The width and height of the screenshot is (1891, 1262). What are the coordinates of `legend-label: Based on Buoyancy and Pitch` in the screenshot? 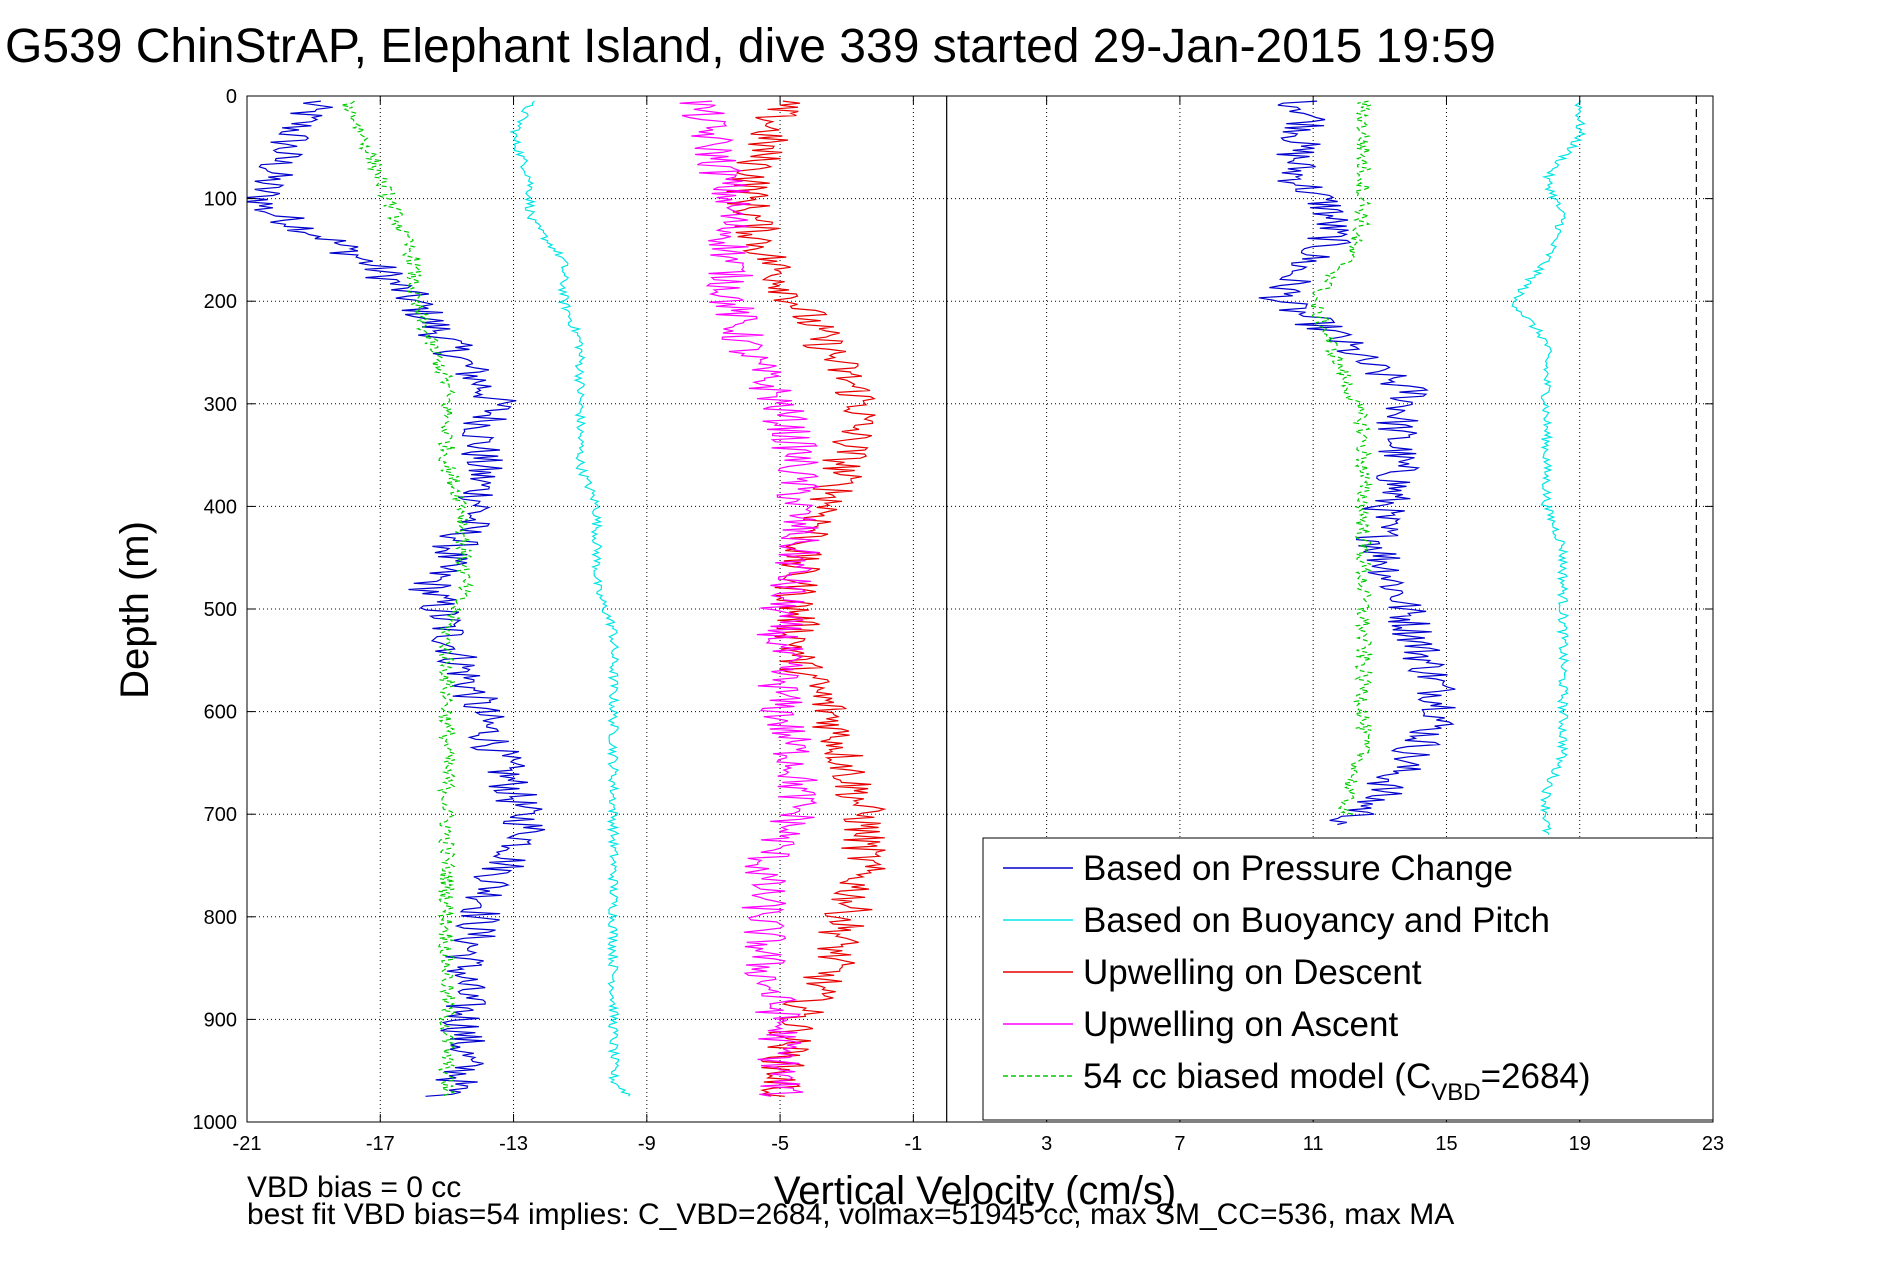 It's located at (1316, 920).